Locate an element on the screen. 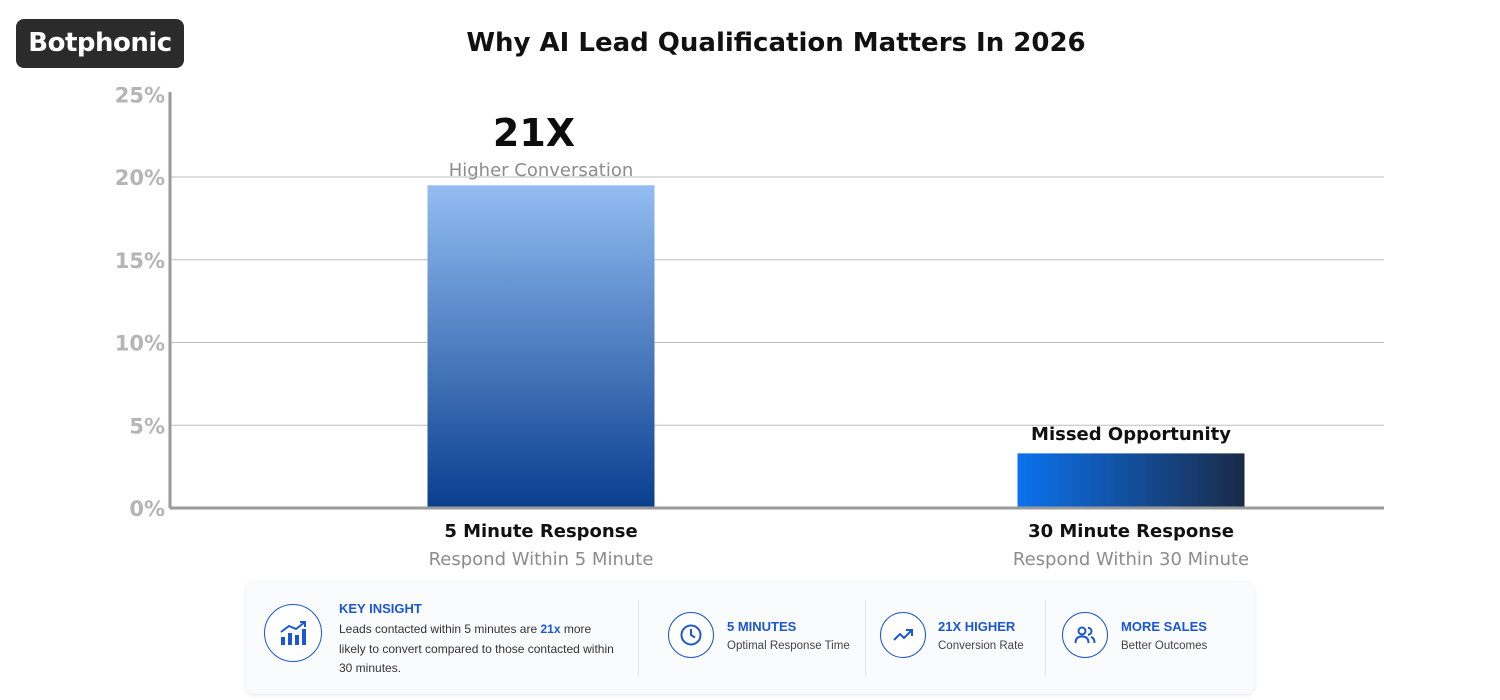 The width and height of the screenshot is (1500, 700). chart-growth-icon is located at coordinates (293, 633).